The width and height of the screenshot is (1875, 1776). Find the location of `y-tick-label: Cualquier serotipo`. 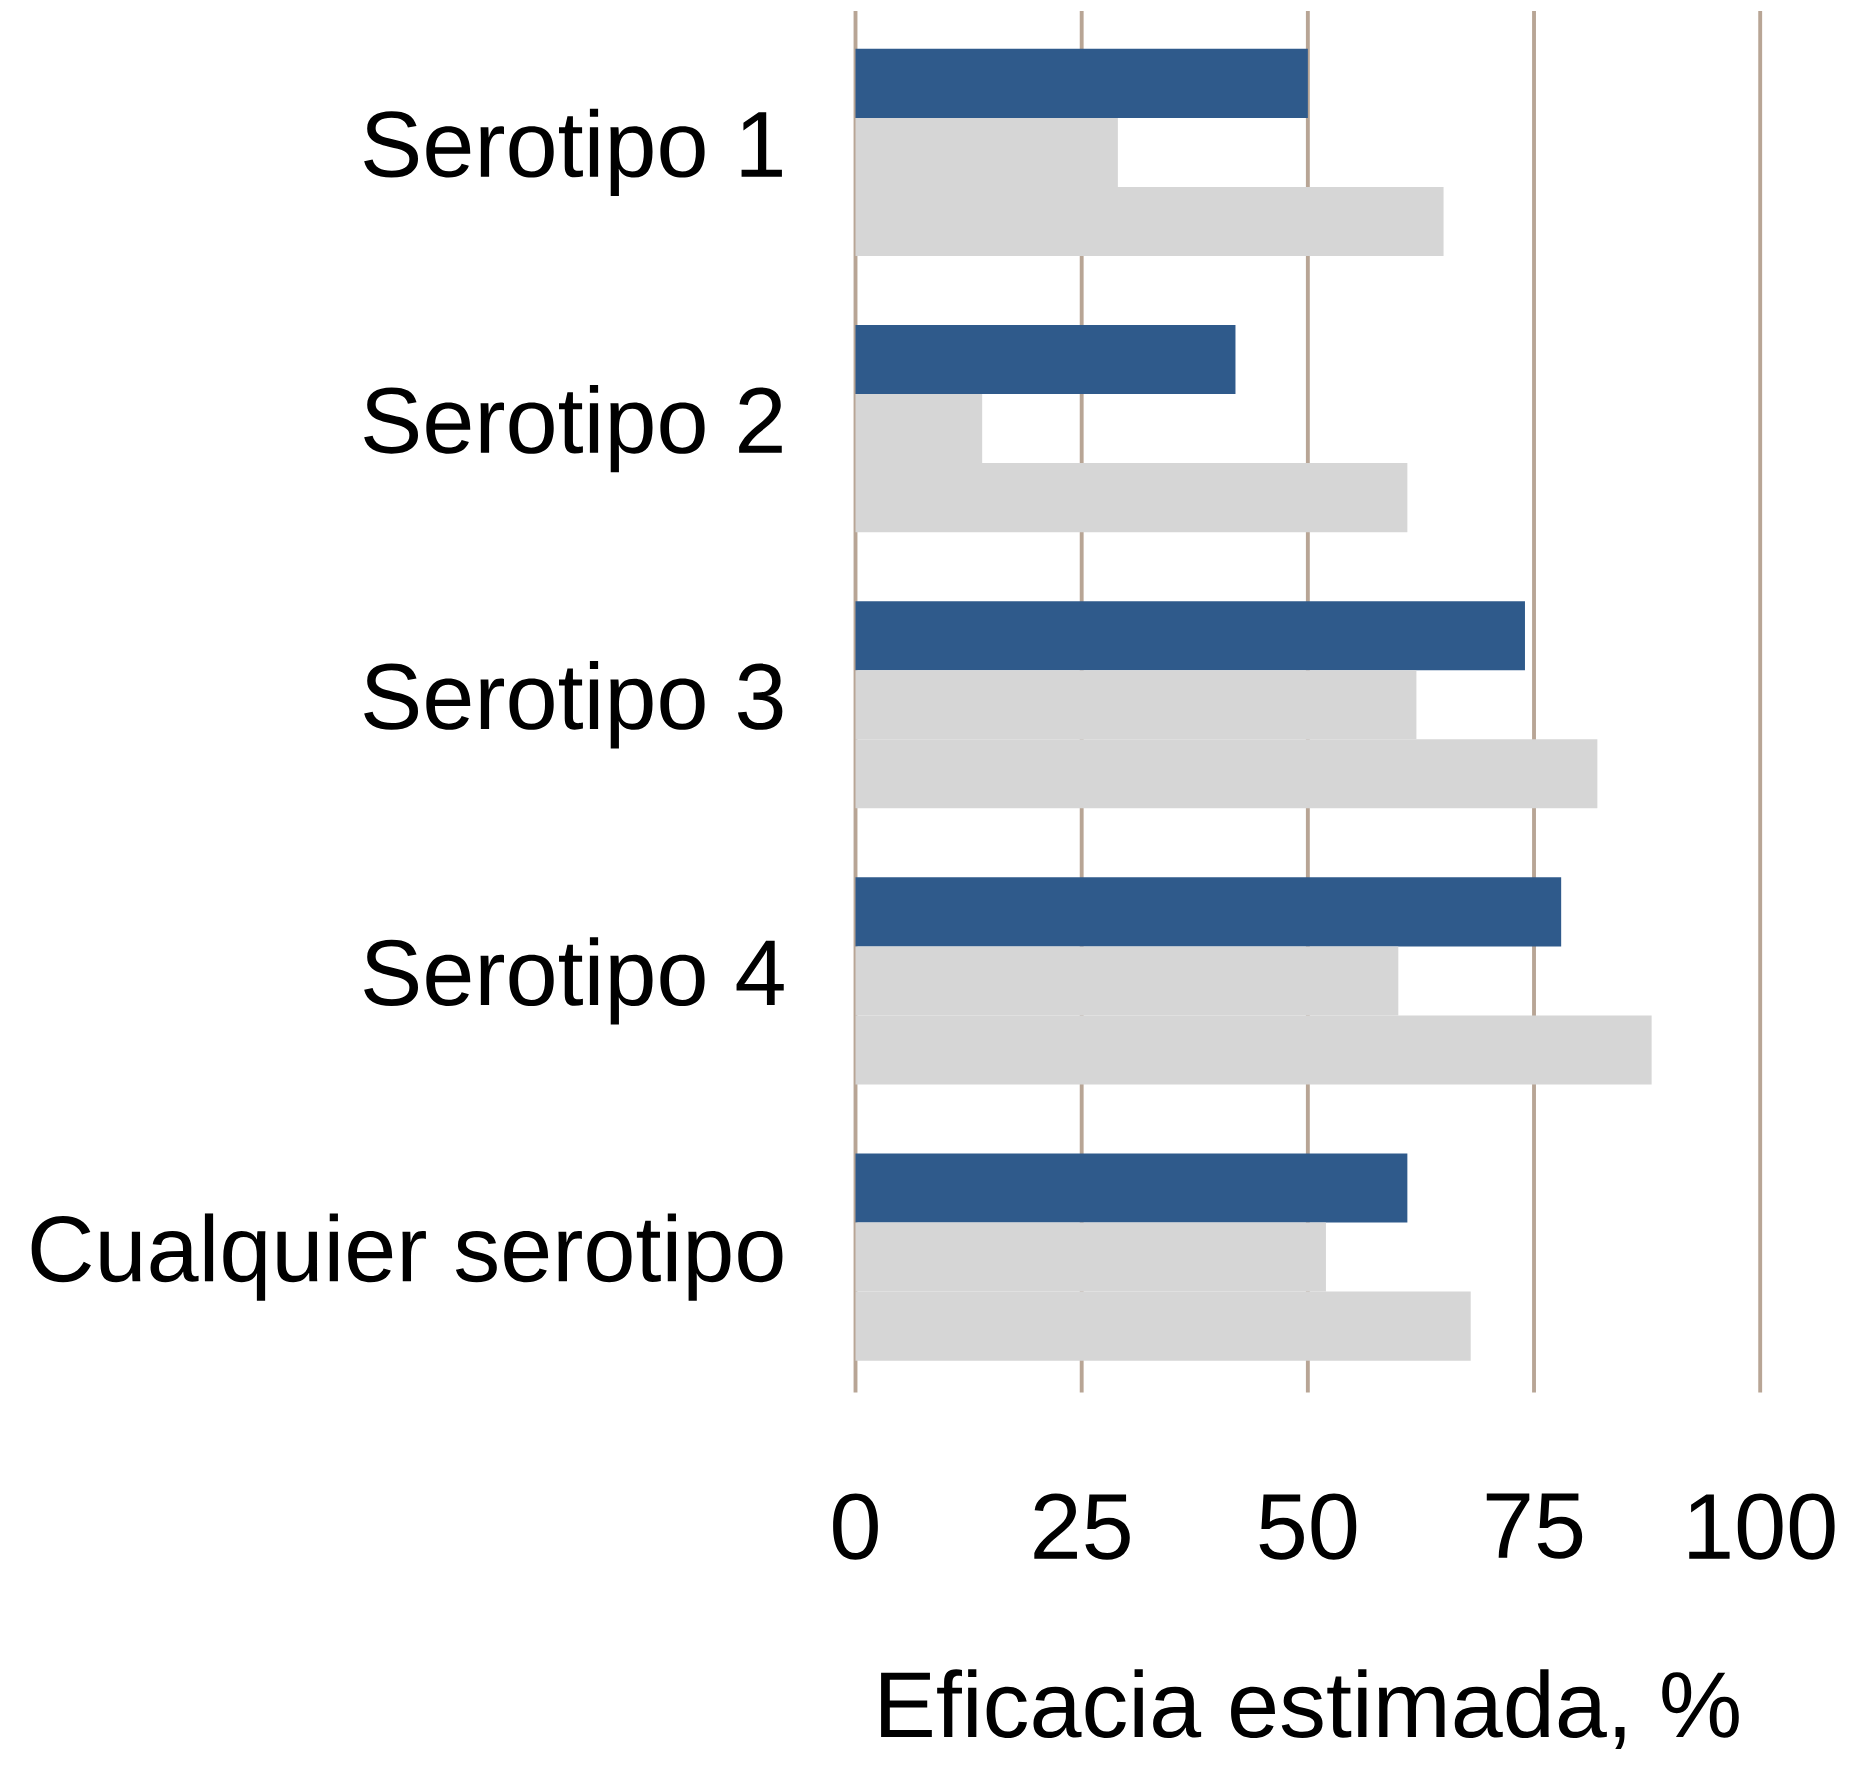

y-tick-label: Cualquier serotipo is located at coordinates (407, 1257).